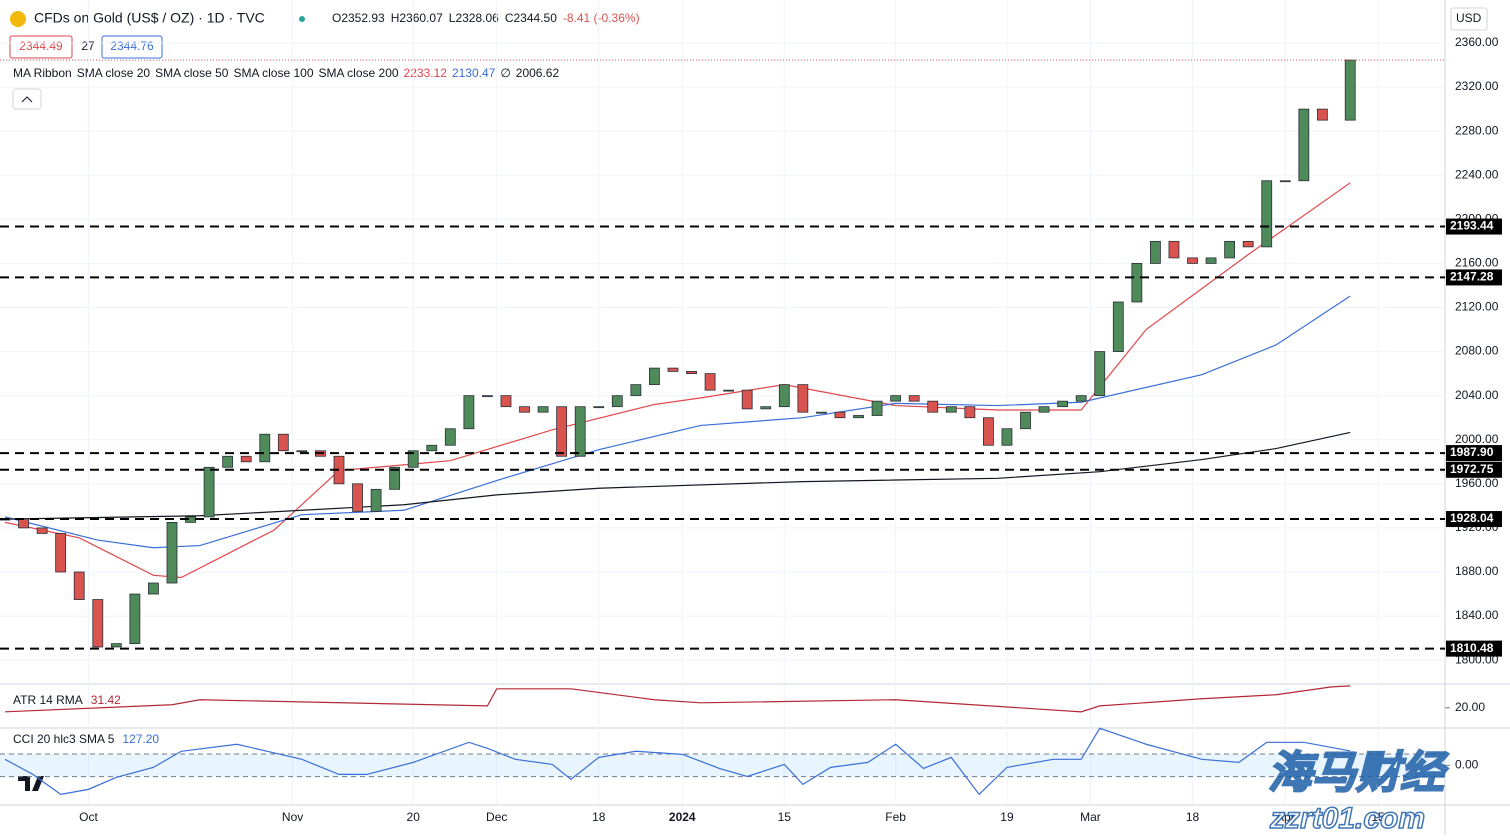 The image size is (1510, 840). What do you see at coordinates (114, 73) in the screenshot?
I see `legend-text: SMA close 20` at bounding box center [114, 73].